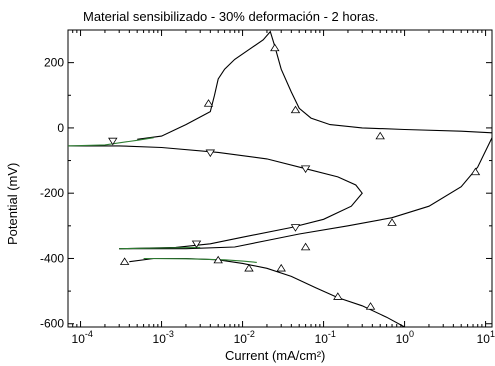  Describe the element at coordinates (411, 334) in the screenshot. I see `x-tick-exponent: 0` at that location.